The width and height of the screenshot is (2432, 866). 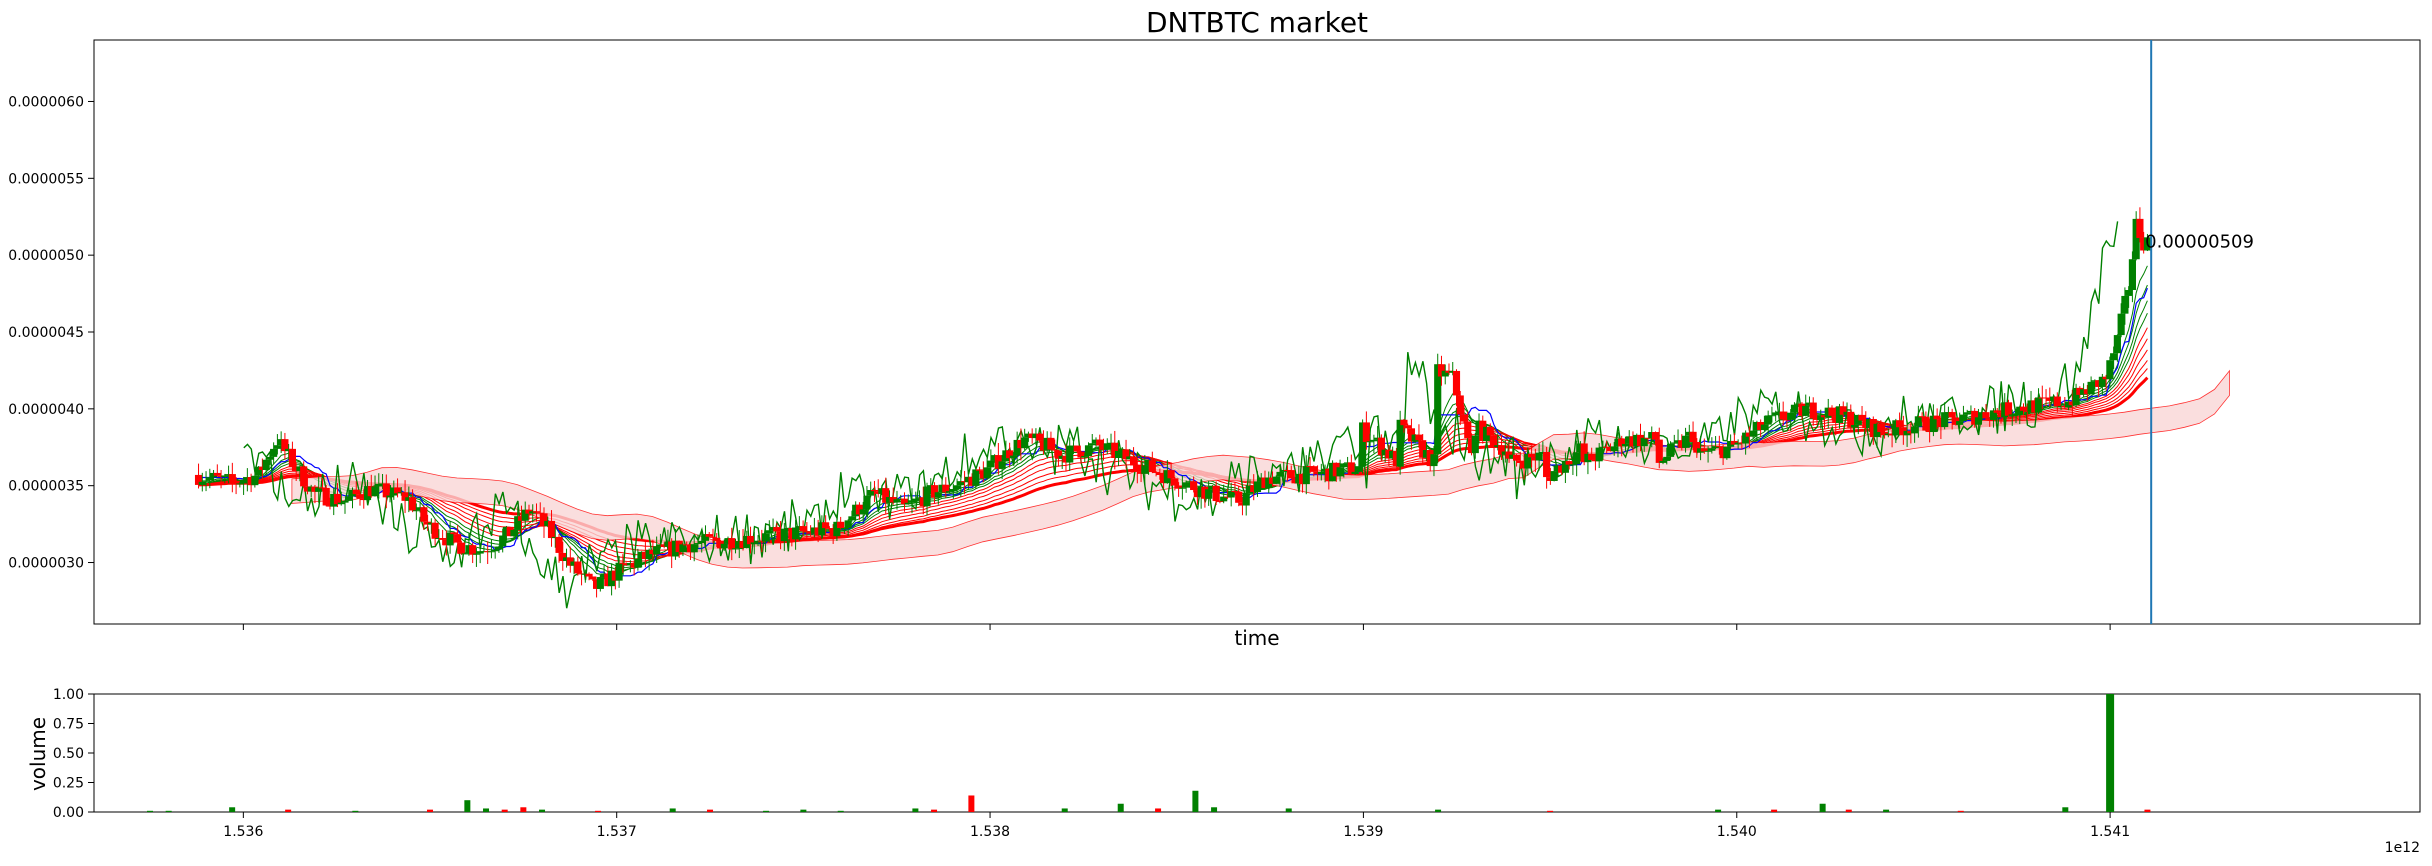 What do you see at coordinates (73, 754) in the screenshot?
I see `volume-y-axis: 0.00 0.25 0.50 0.75 1.00` at bounding box center [73, 754].